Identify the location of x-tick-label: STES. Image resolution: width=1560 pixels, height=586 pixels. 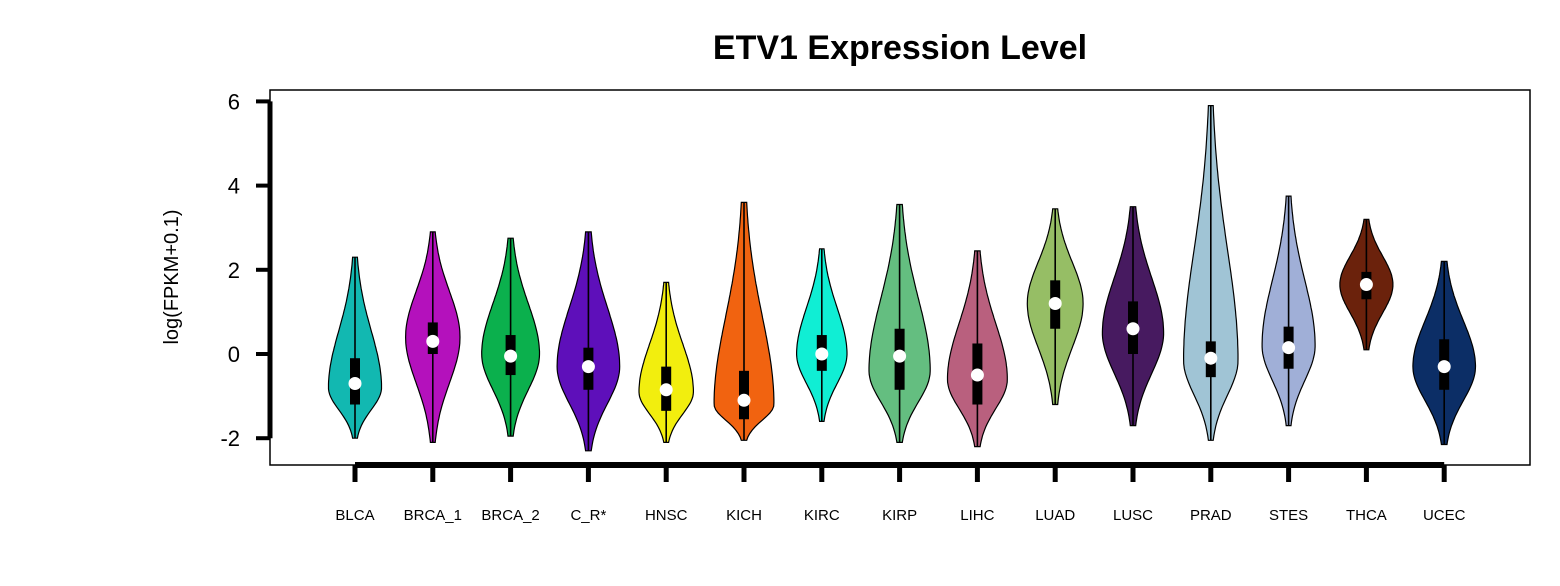
(1288, 515).